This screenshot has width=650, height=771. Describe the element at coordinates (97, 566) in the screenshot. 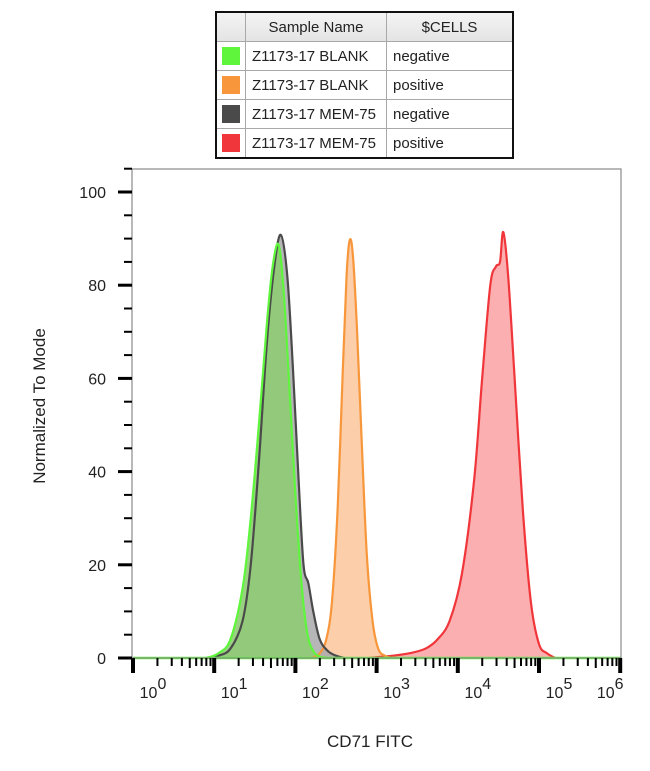

I see `y-tick-label: 20` at that location.